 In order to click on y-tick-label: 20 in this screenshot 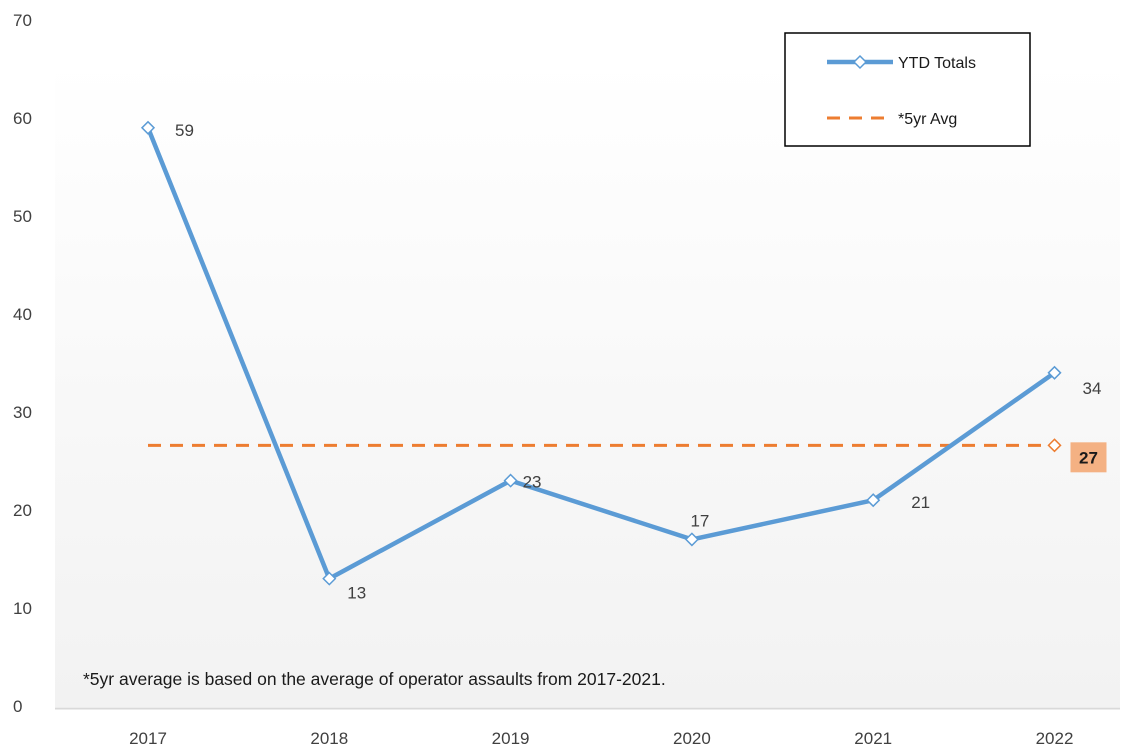, I will do `click(22, 510)`.